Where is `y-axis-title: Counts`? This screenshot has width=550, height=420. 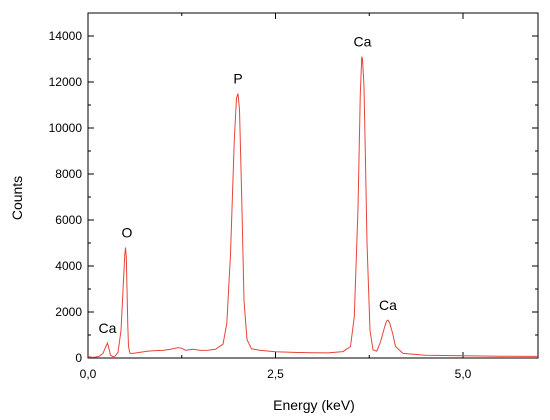
y-axis-title: Counts is located at coordinates (17, 198).